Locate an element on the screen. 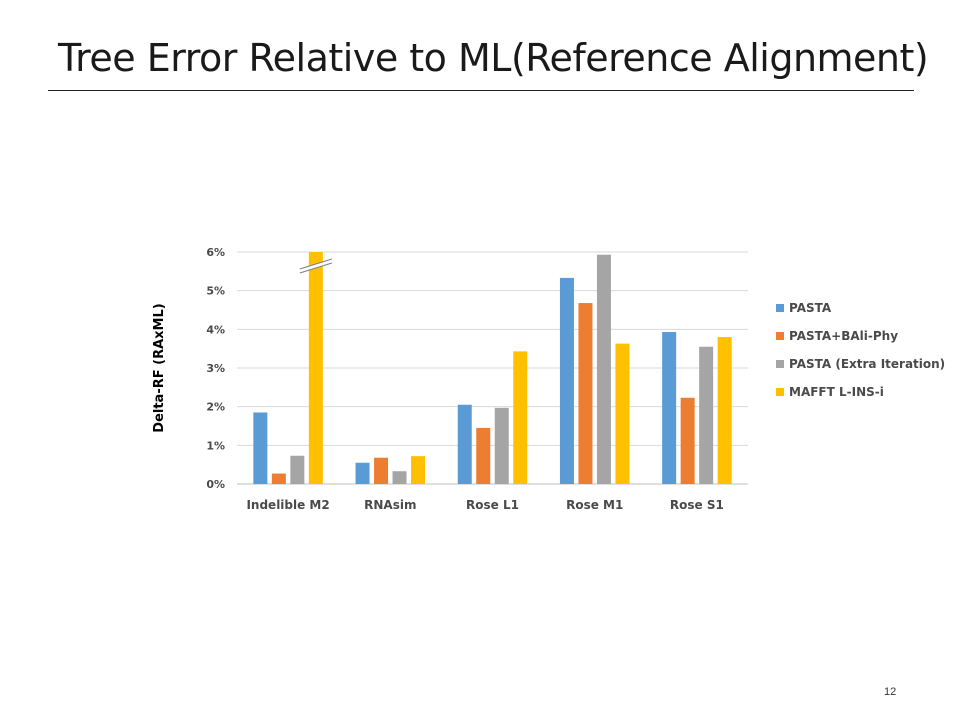  axis-break-mark is located at coordinates (315, 266).